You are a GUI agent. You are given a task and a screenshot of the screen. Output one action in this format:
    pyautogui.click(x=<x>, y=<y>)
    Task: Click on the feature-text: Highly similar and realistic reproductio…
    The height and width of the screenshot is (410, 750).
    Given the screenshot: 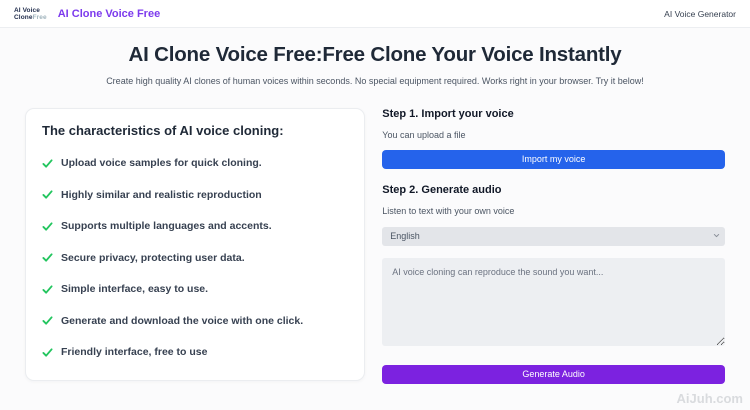 What is the action you would take?
    pyautogui.click(x=161, y=194)
    